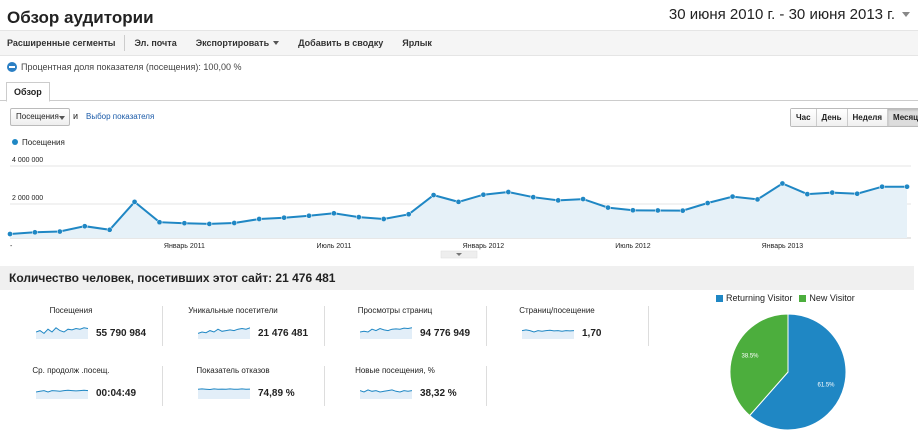 The height and width of the screenshot is (444, 918). What do you see at coordinates (484, 246) in the screenshot?
I see `x-tick-label: Январь 2012` at bounding box center [484, 246].